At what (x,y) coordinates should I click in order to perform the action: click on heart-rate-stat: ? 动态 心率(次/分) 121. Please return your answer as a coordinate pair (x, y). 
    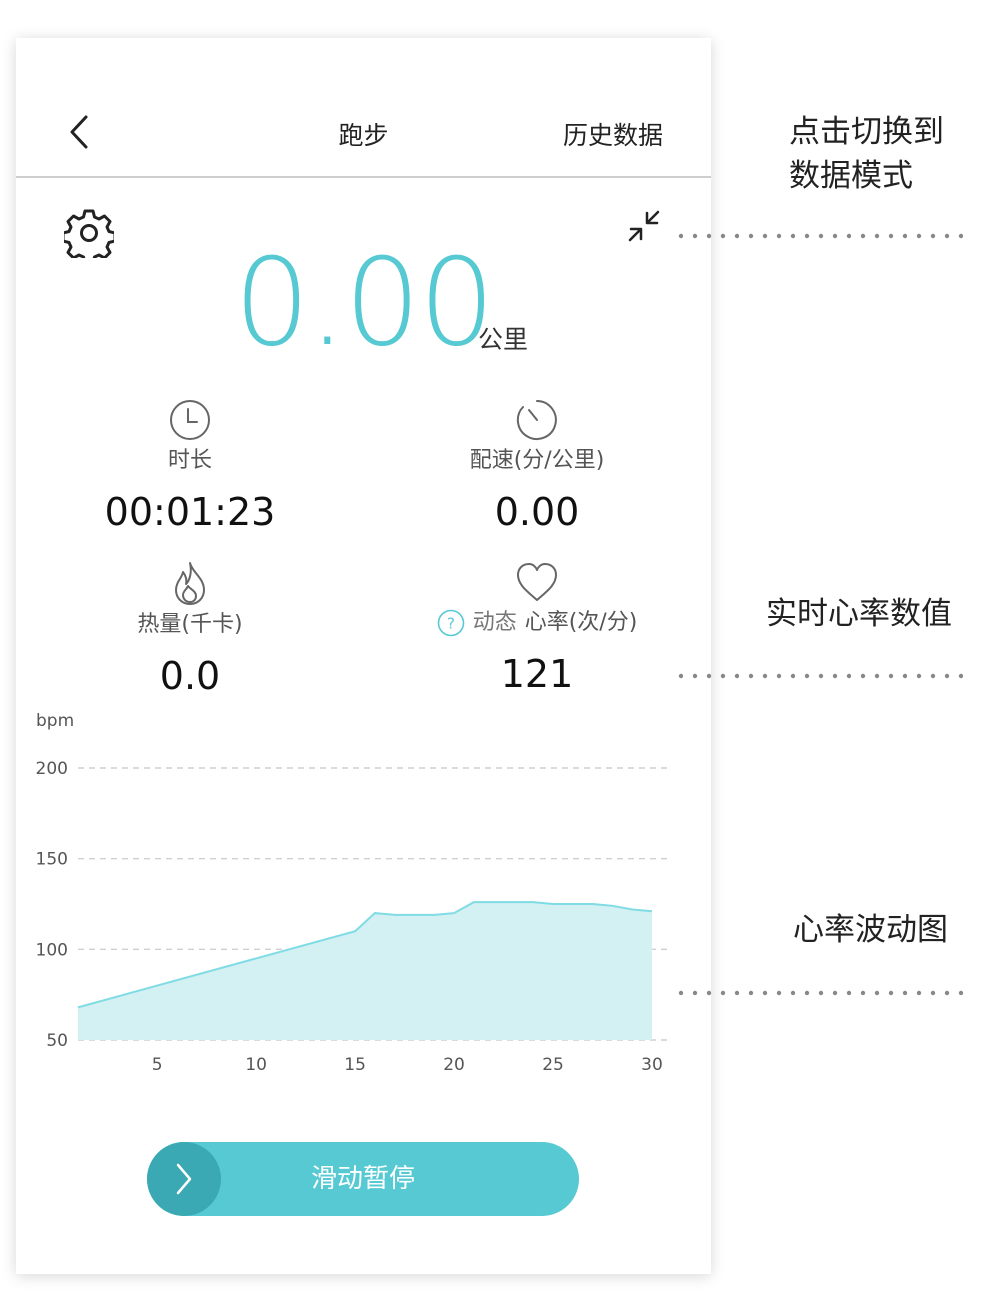
    Looking at the image, I should click on (537, 628).